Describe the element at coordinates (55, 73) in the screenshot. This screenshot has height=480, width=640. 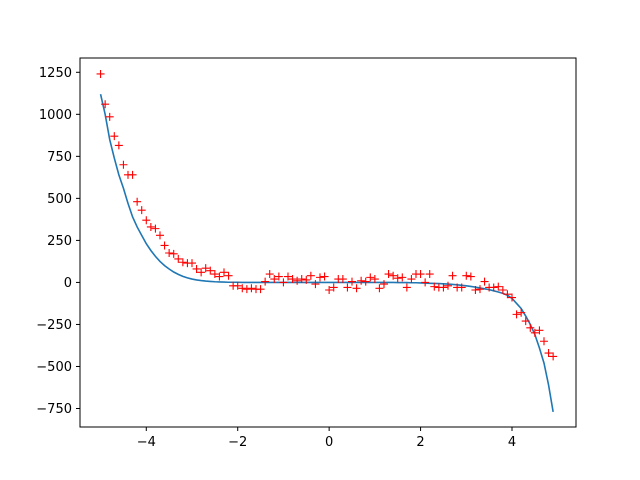
I see `y-tick-label: 1250` at that location.